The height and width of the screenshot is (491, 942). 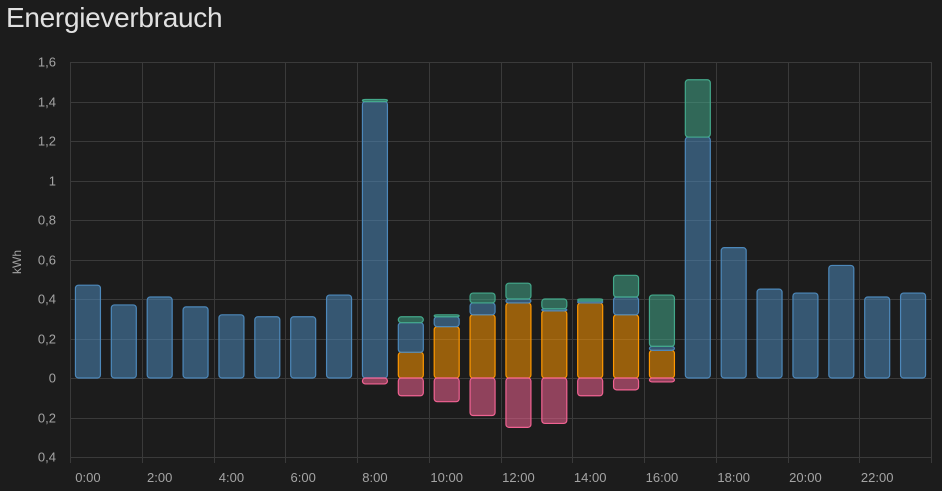 I want to click on x-tick-label: 8:00, so click(x=374, y=477).